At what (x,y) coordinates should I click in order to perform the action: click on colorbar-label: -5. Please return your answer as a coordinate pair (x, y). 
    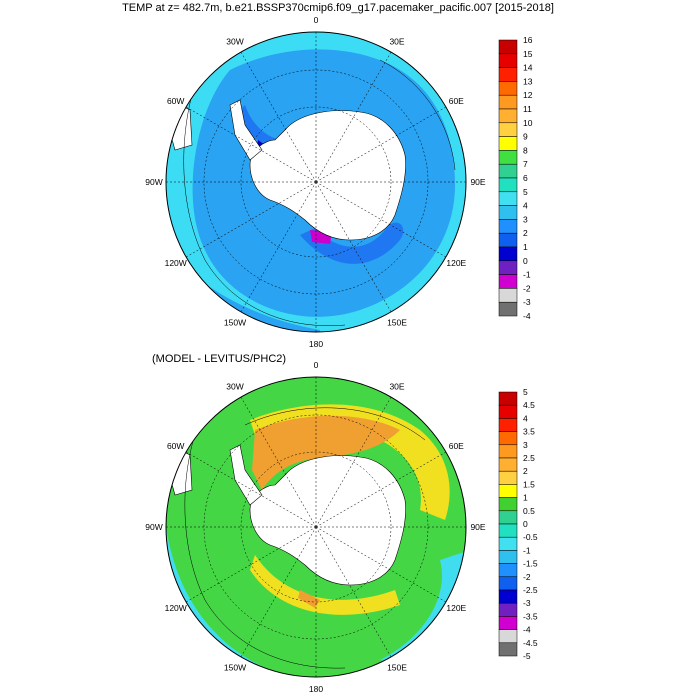
    Looking at the image, I should click on (527, 656).